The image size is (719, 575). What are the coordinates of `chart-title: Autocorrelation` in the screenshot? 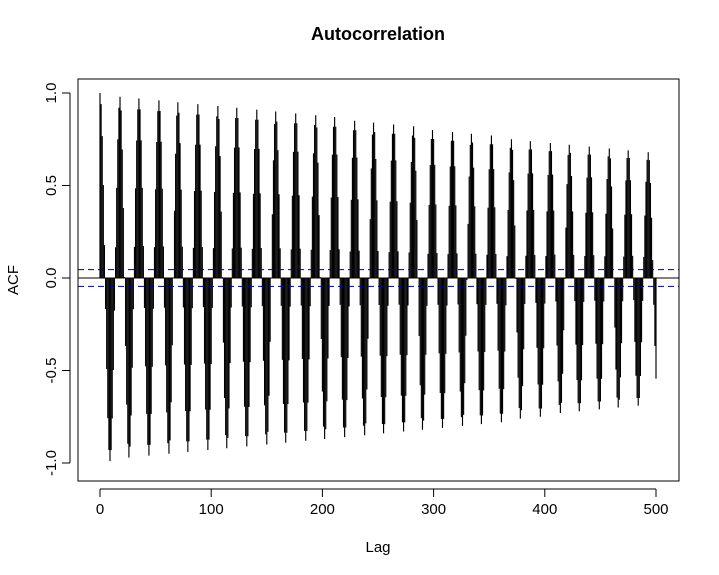 It's located at (378, 34).